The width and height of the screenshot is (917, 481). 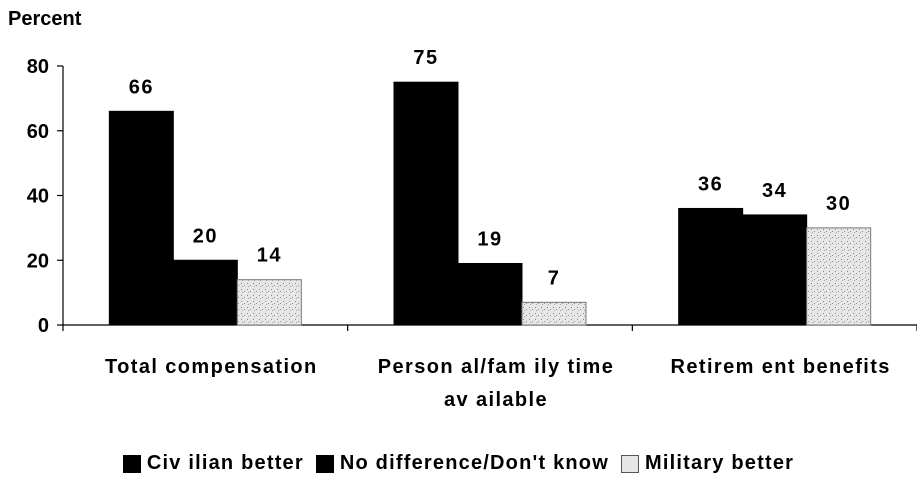 What do you see at coordinates (425, 58) in the screenshot?
I see `data-label-civilian: 75` at bounding box center [425, 58].